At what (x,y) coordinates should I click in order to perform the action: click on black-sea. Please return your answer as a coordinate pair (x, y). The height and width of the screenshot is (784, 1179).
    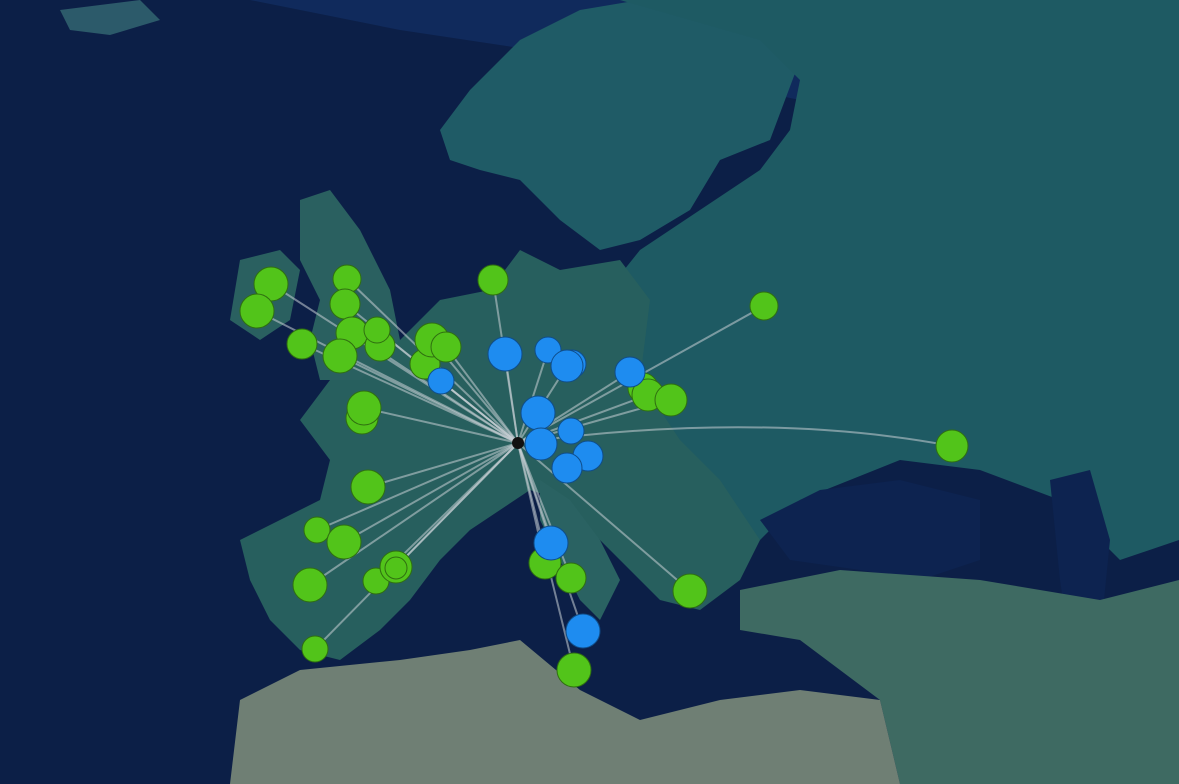
    Looking at the image, I should click on (870, 530).